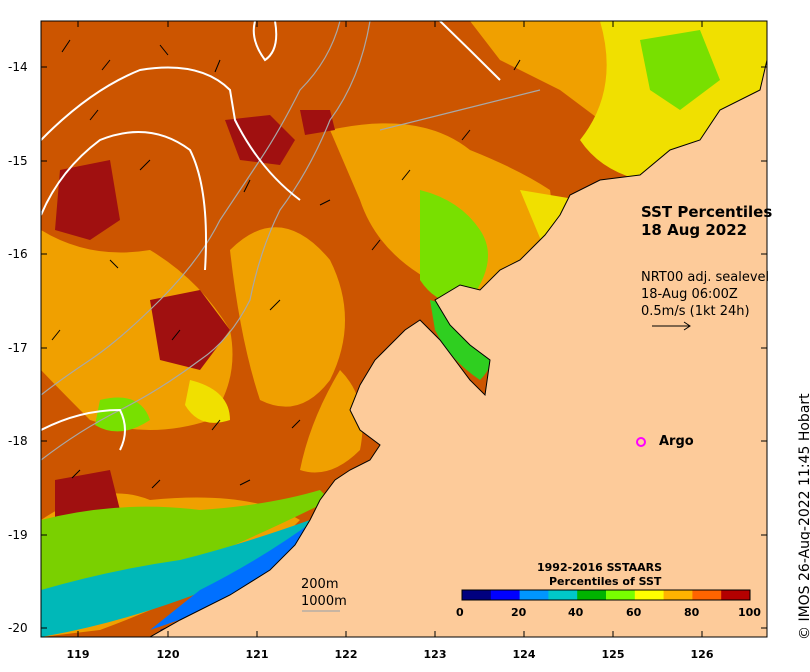 Image resolution: width=810 pixels, height=672 pixels. I want to click on argo-circle-marker, so click(641, 442).